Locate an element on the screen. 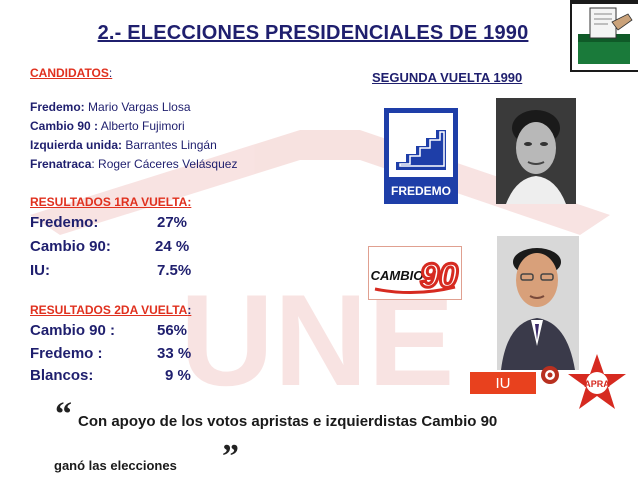 The image size is (638, 479). quote-line-2: ganó las elecciones is located at coordinates (115, 465).